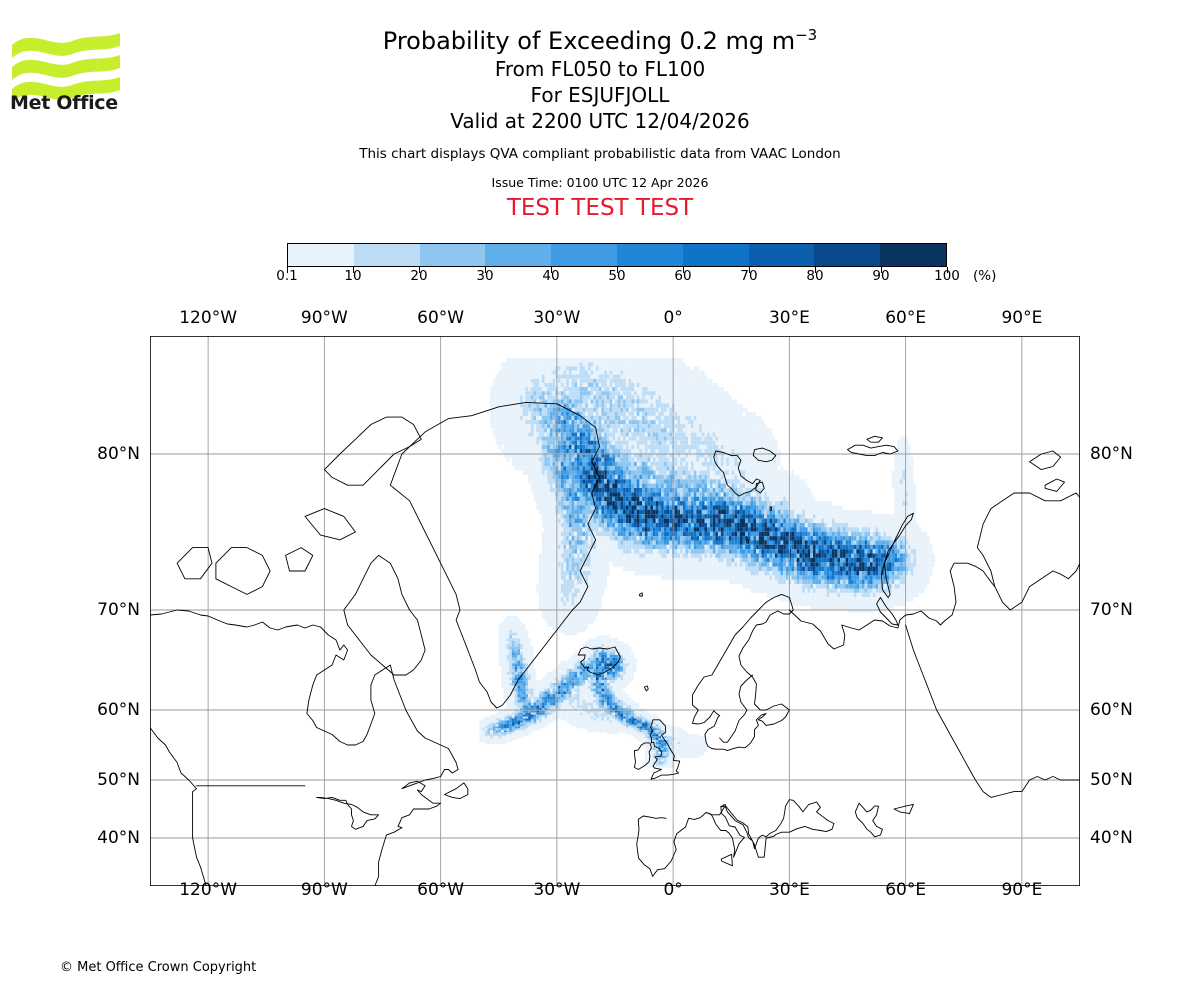 Image resolution: width=1200 pixels, height=1000 pixels. I want to click on met-office-logo, so click(66, 67).